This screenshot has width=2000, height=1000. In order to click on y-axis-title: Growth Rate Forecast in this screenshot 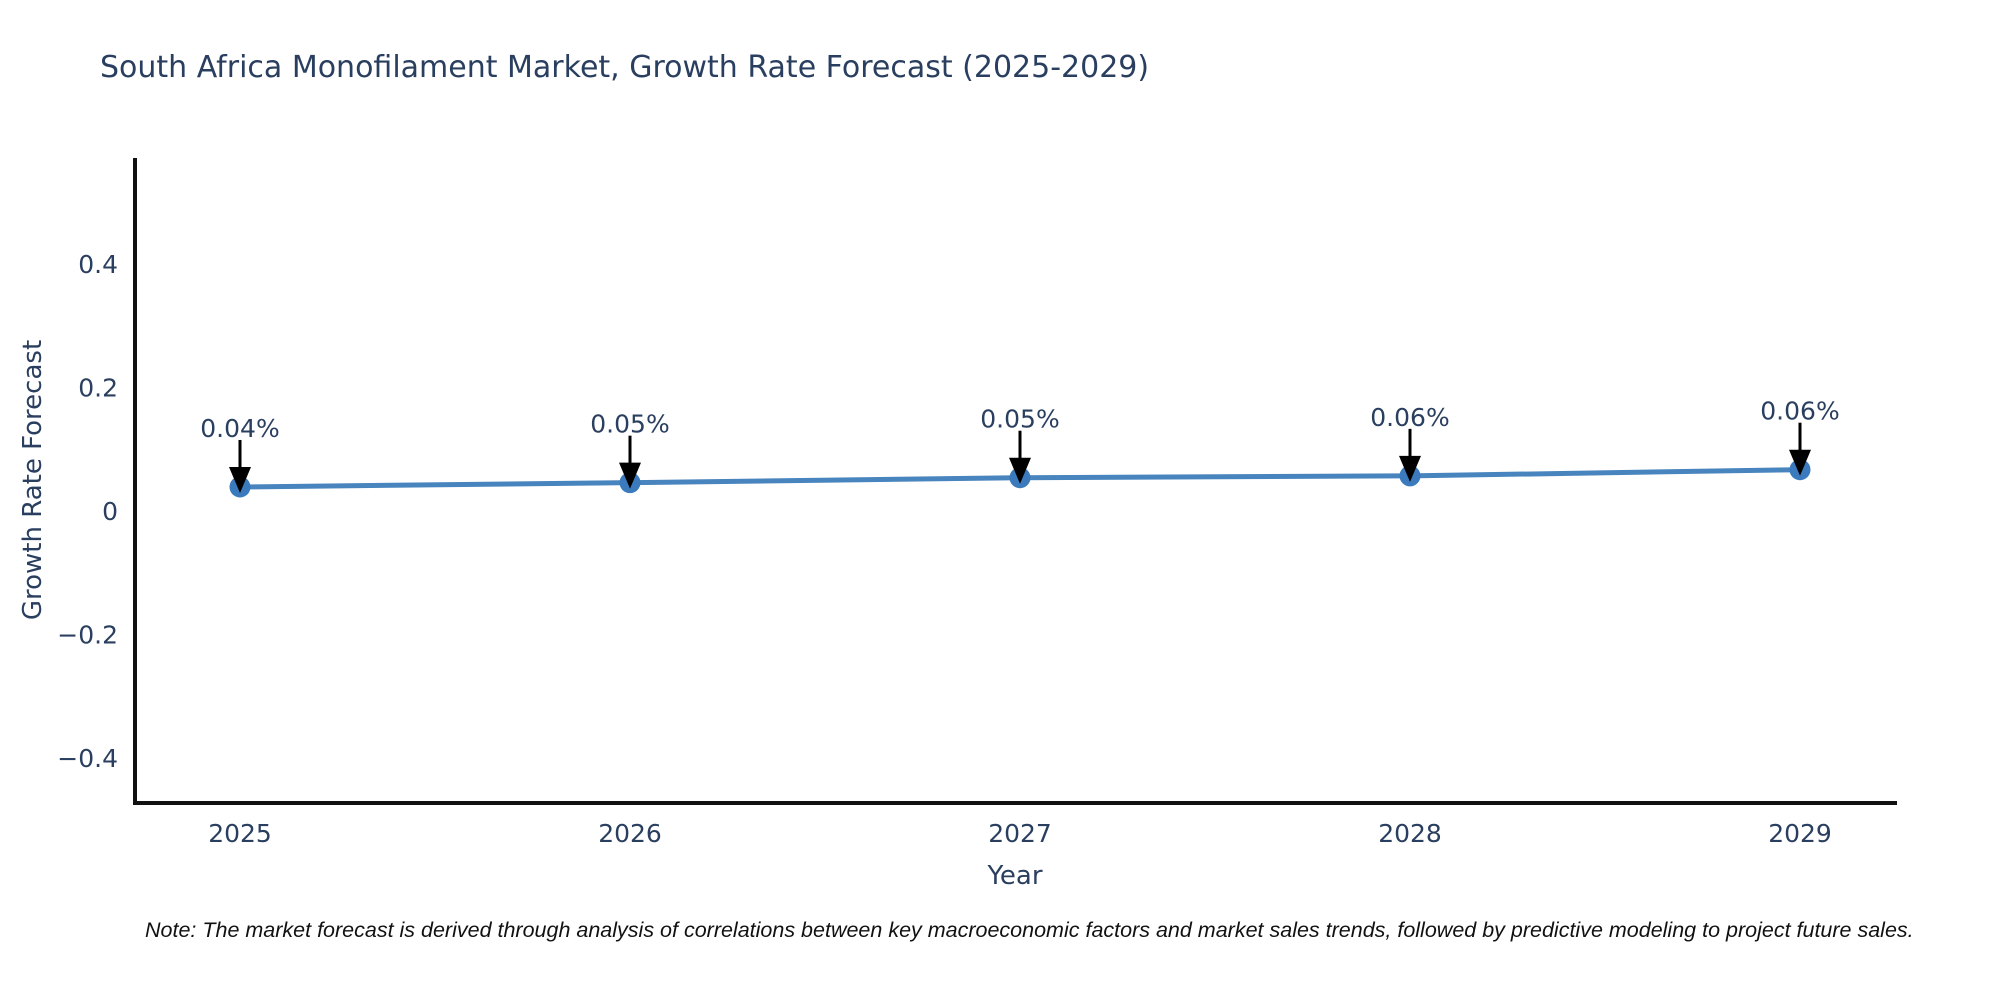, I will do `click(33, 480)`.